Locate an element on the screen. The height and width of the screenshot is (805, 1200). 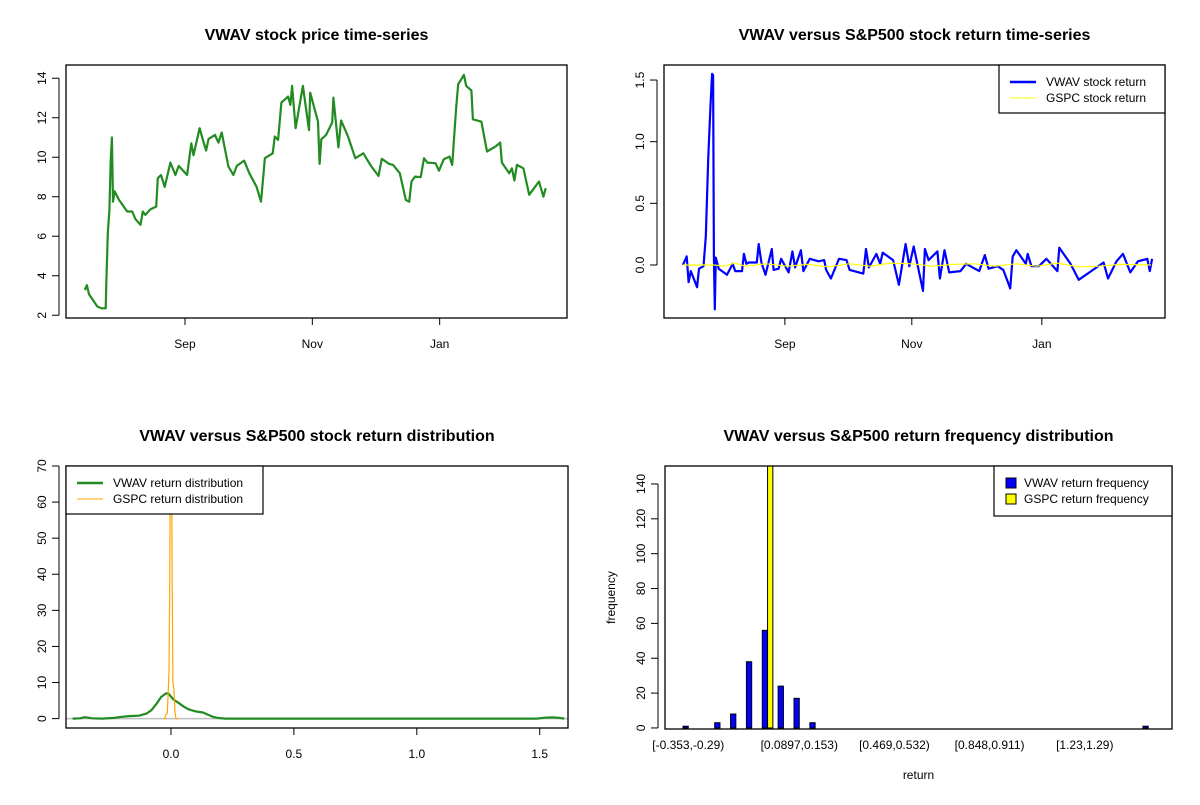
x-tick-label: 1.0 is located at coordinates (416, 754).